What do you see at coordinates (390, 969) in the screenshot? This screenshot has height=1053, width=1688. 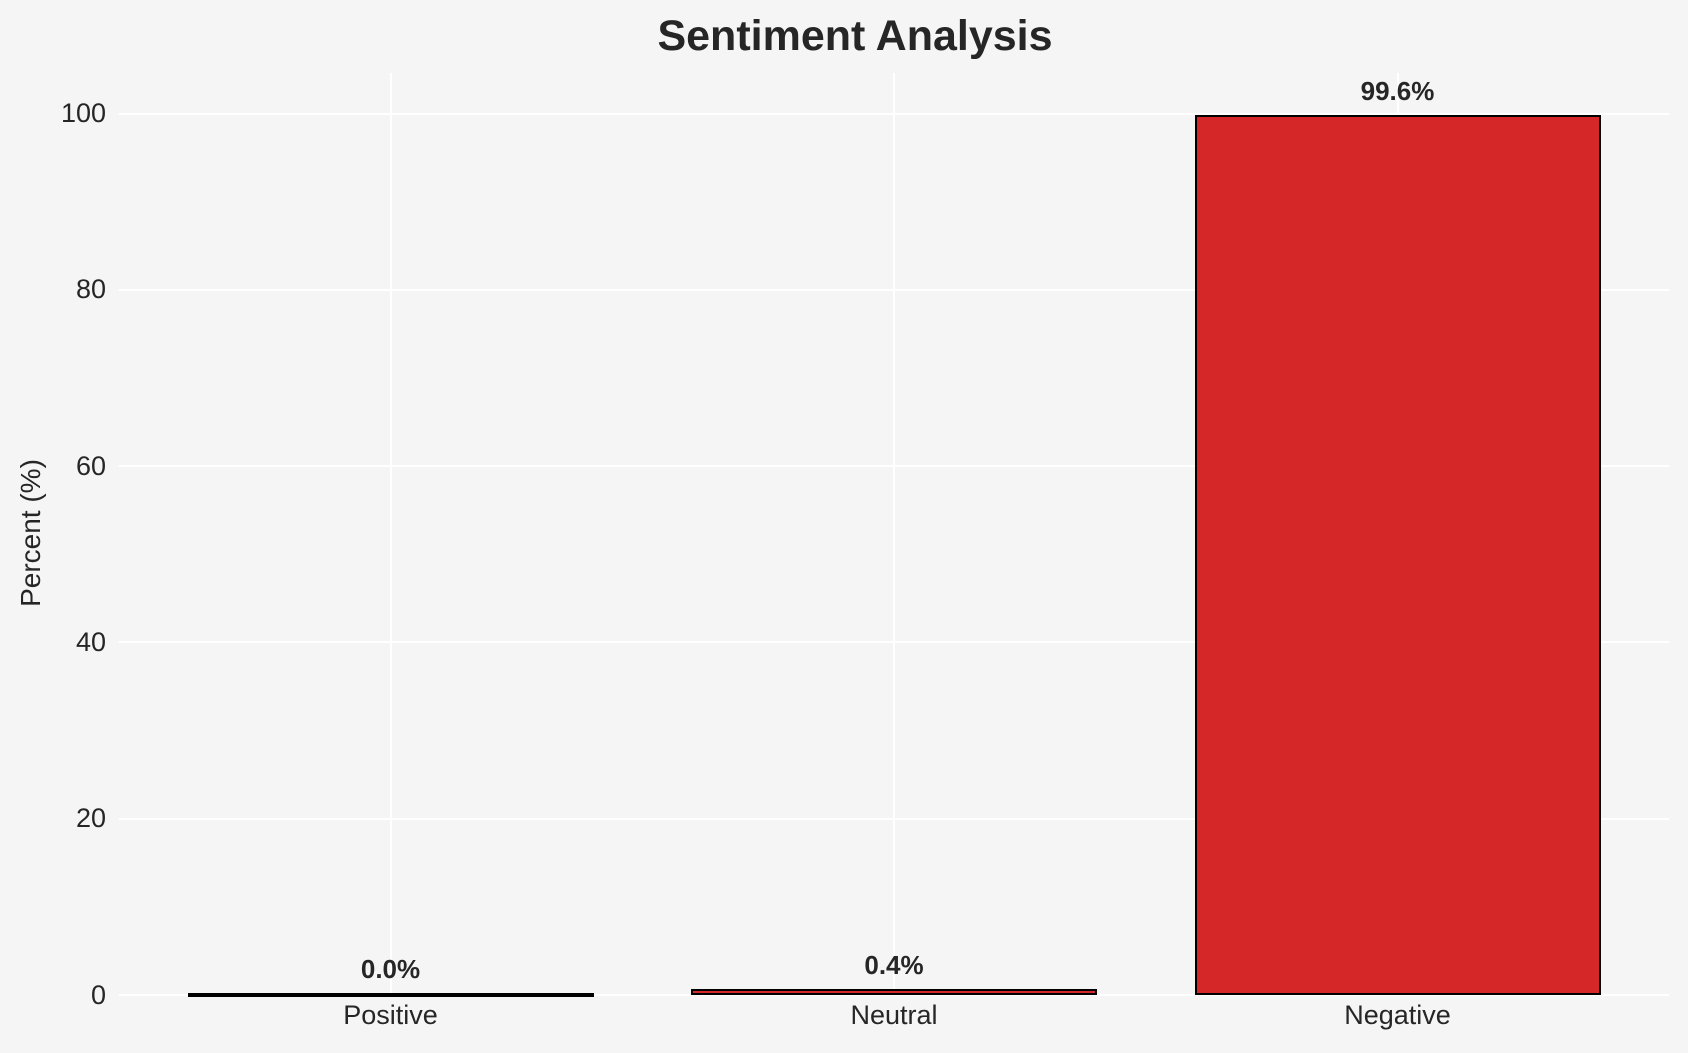 I see `bar-value-label: 0.0%` at bounding box center [390, 969].